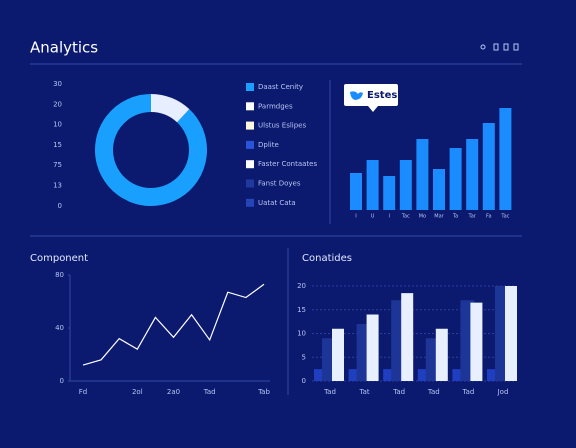  What do you see at coordinates (373, 217) in the screenshot?
I see `x-tick-label: U` at bounding box center [373, 217].